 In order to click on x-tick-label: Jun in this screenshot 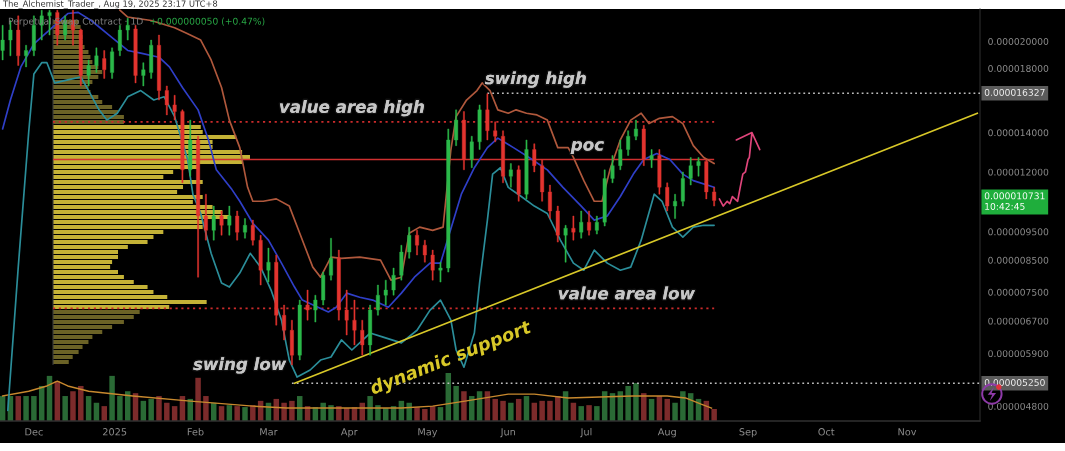, I will do `click(508, 433)`.